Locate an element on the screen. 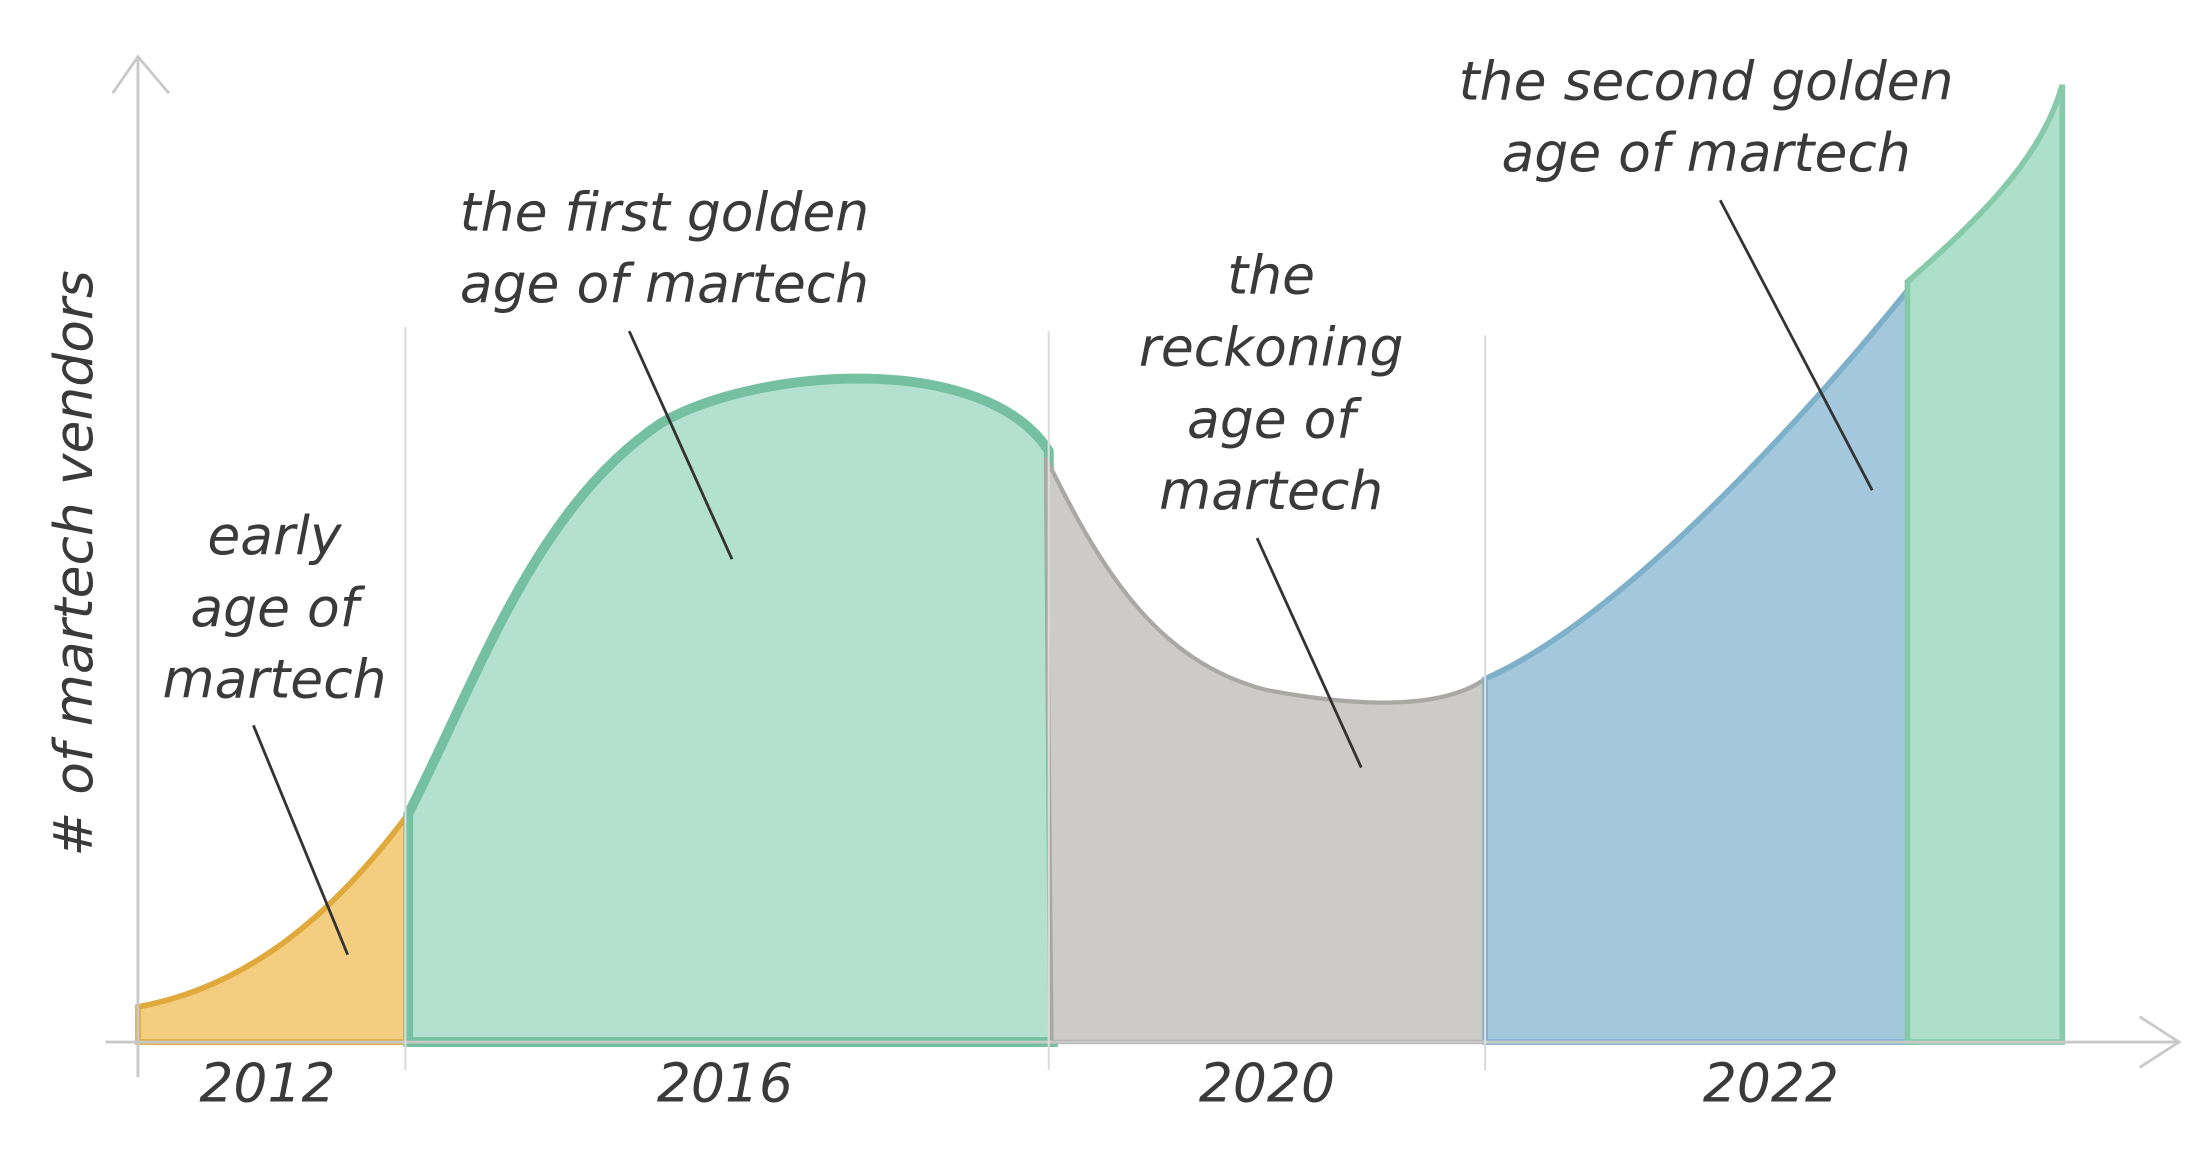 This screenshot has width=2196, height=1155. x-axis-arrow is located at coordinates (2160, 1042).